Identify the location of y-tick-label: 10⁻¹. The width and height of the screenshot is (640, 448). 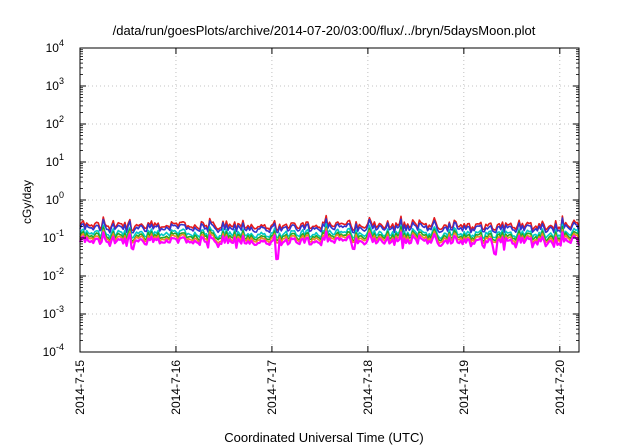
(53, 236).